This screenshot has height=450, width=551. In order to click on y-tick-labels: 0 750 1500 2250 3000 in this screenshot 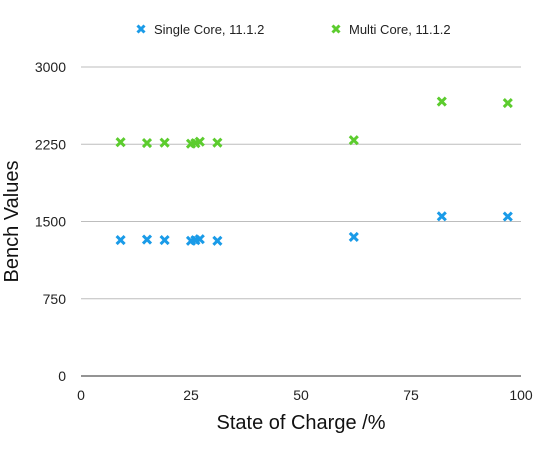, I will do `click(50, 221)`.